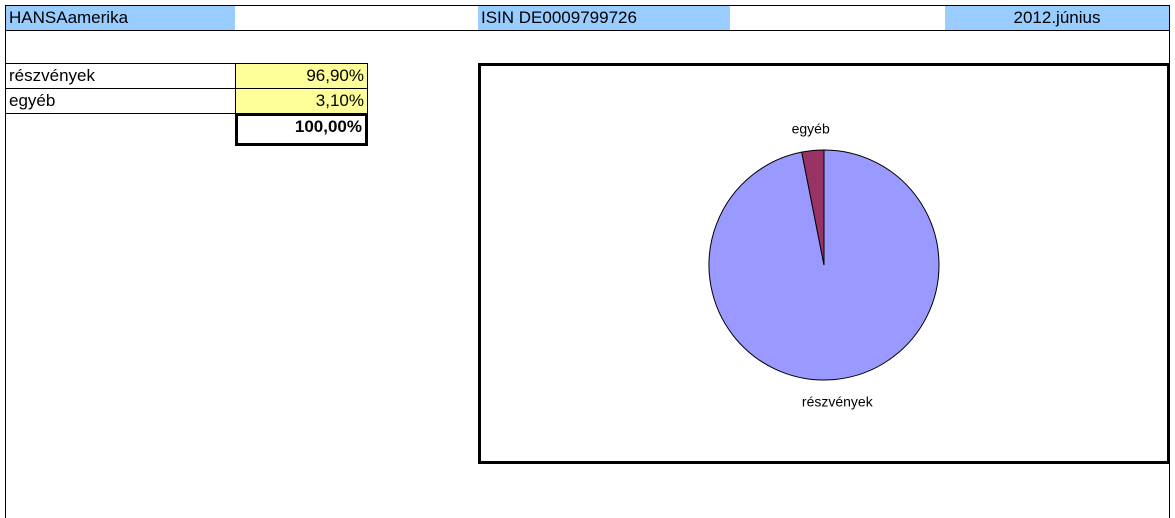 The width and height of the screenshot is (1175, 518). What do you see at coordinates (301, 76) in the screenshot?
I see `value-cell: 96,90%` at bounding box center [301, 76].